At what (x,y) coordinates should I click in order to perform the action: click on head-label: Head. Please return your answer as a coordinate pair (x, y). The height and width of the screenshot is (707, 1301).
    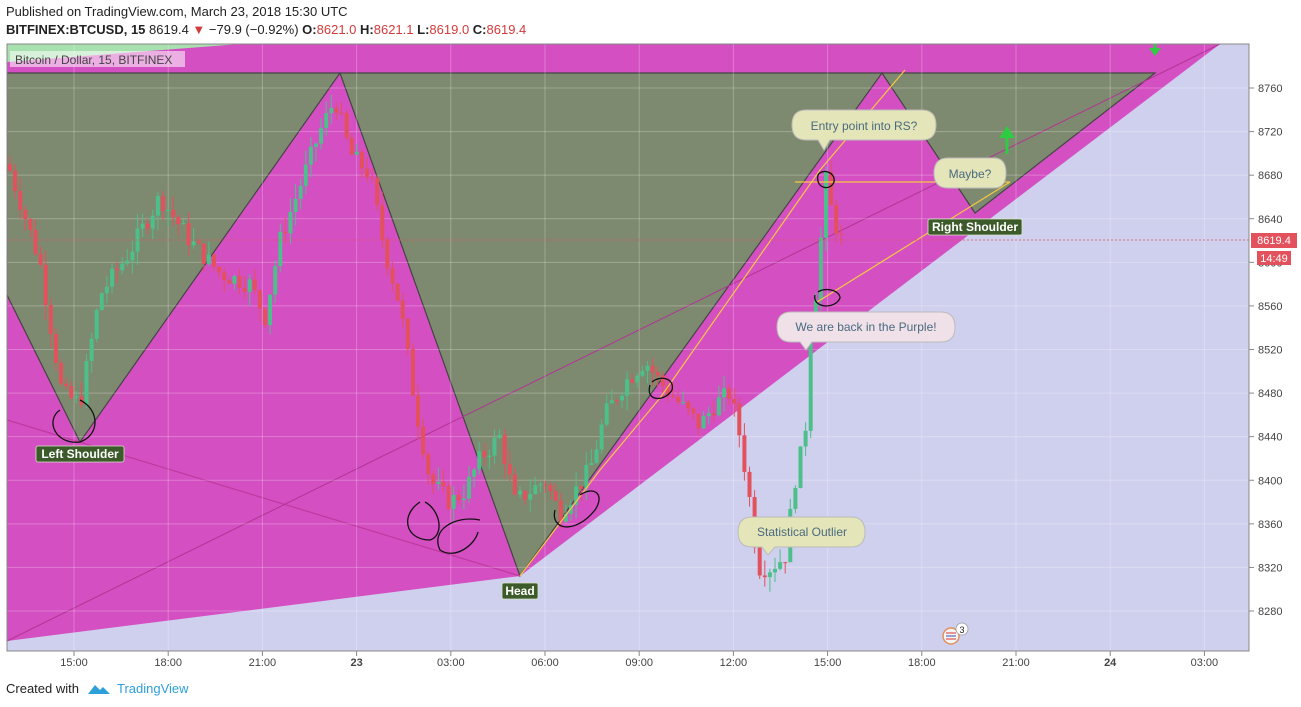
    Looking at the image, I should click on (520, 591).